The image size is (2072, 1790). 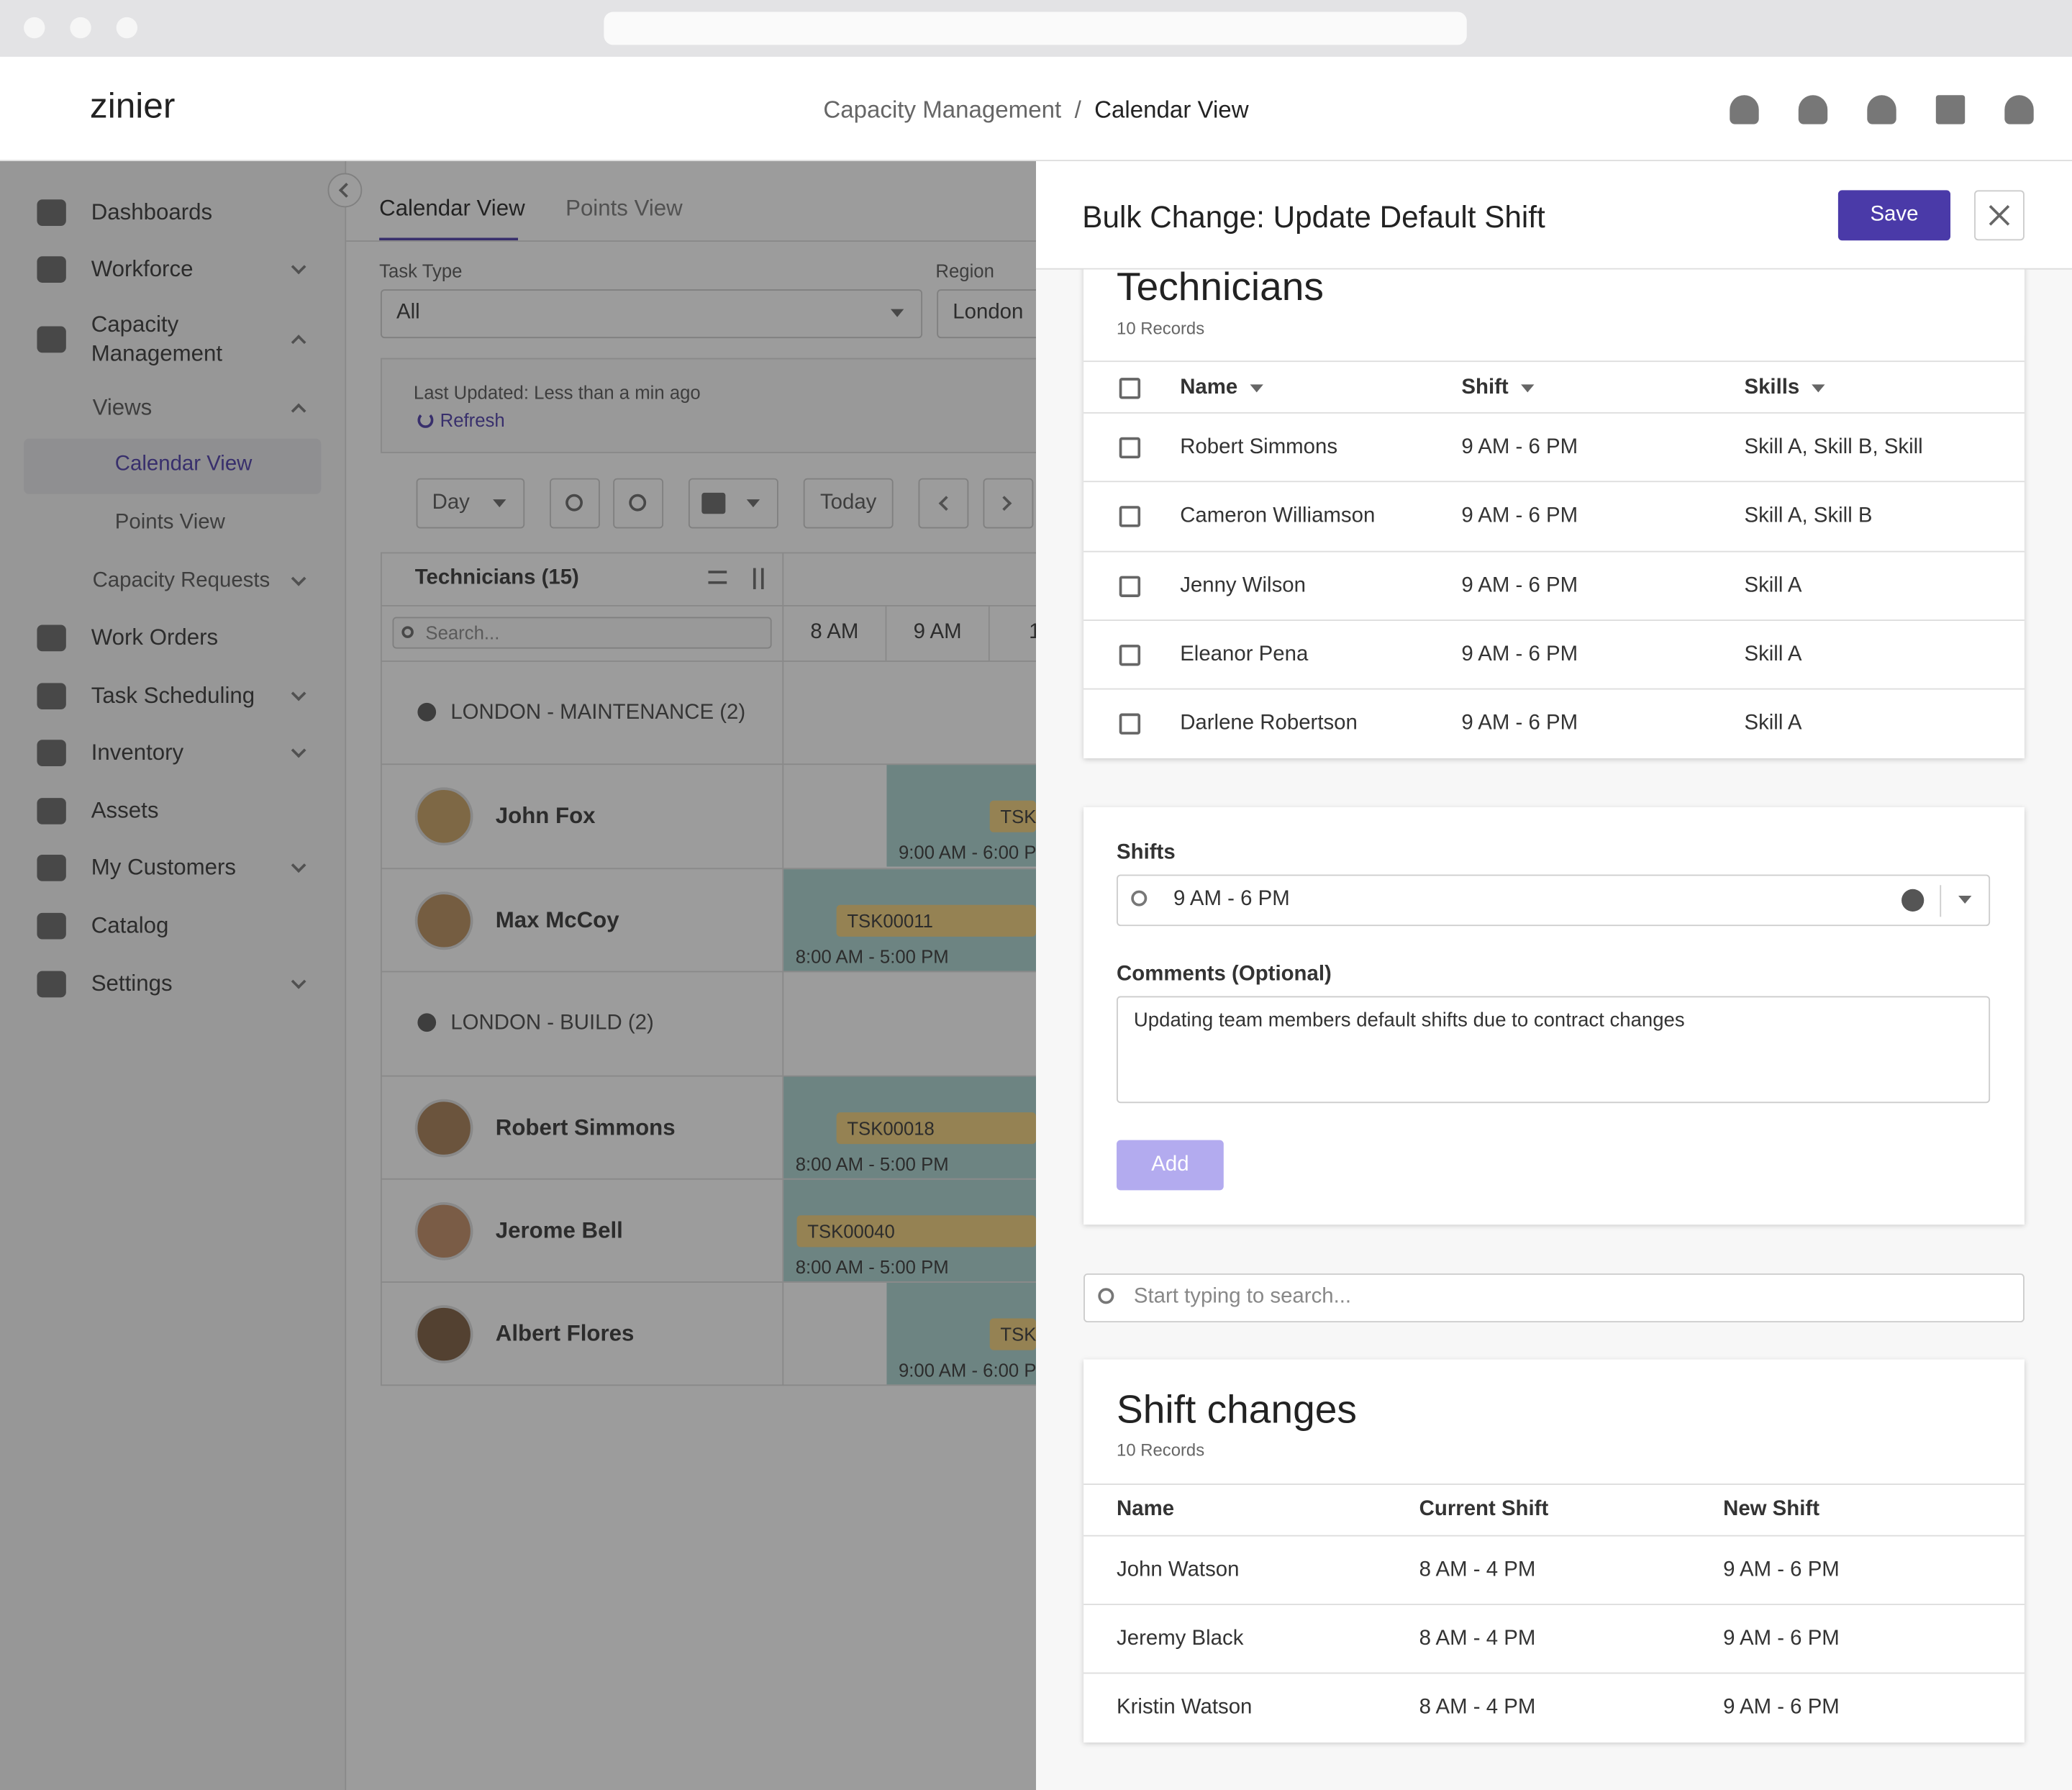 I want to click on filter-icon, so click(x=718, y=577).